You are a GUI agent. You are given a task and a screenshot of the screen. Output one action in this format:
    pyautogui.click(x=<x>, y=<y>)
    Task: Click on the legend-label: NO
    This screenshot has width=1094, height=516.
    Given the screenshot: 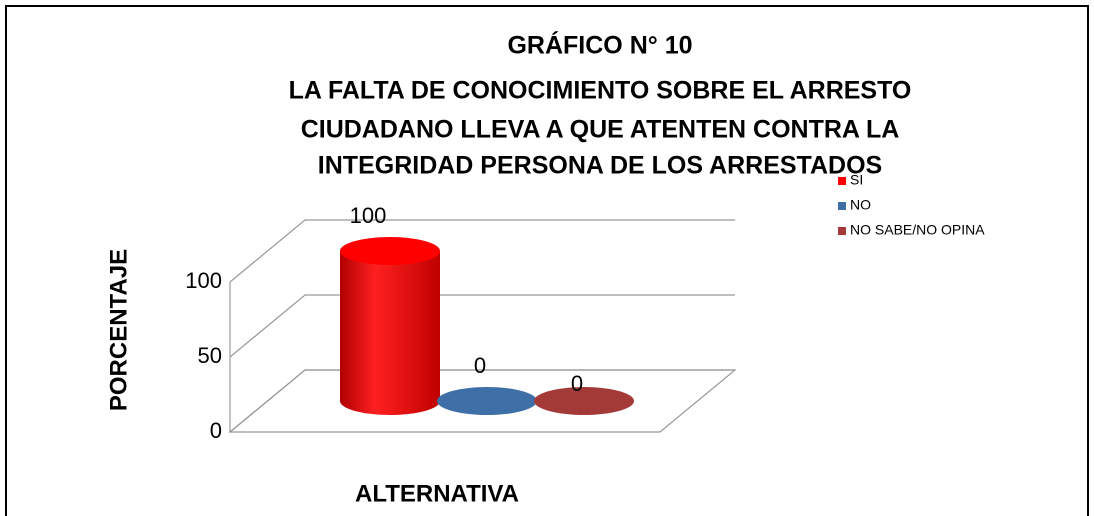 What is the action you would take?
    pyautogui.click(x=860, y=205)
    